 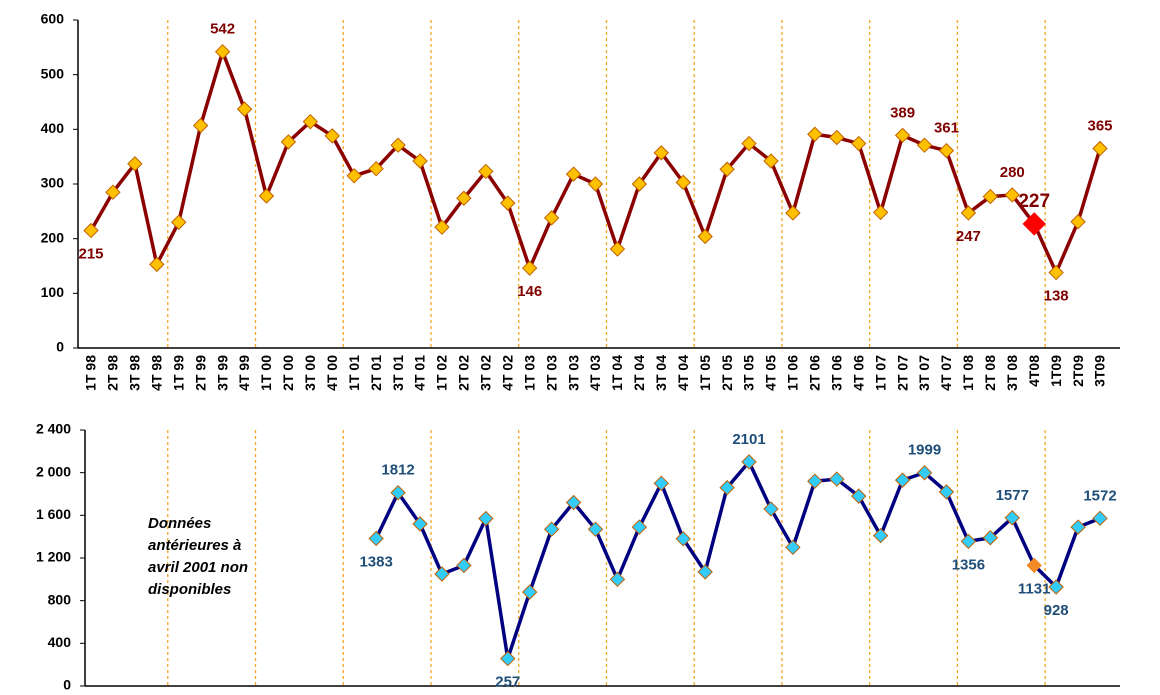 What do you see at coordinates (815, 373) in the screenshot?
I see `x-tick-label: 2T 06` at bounding box center [815, 373].